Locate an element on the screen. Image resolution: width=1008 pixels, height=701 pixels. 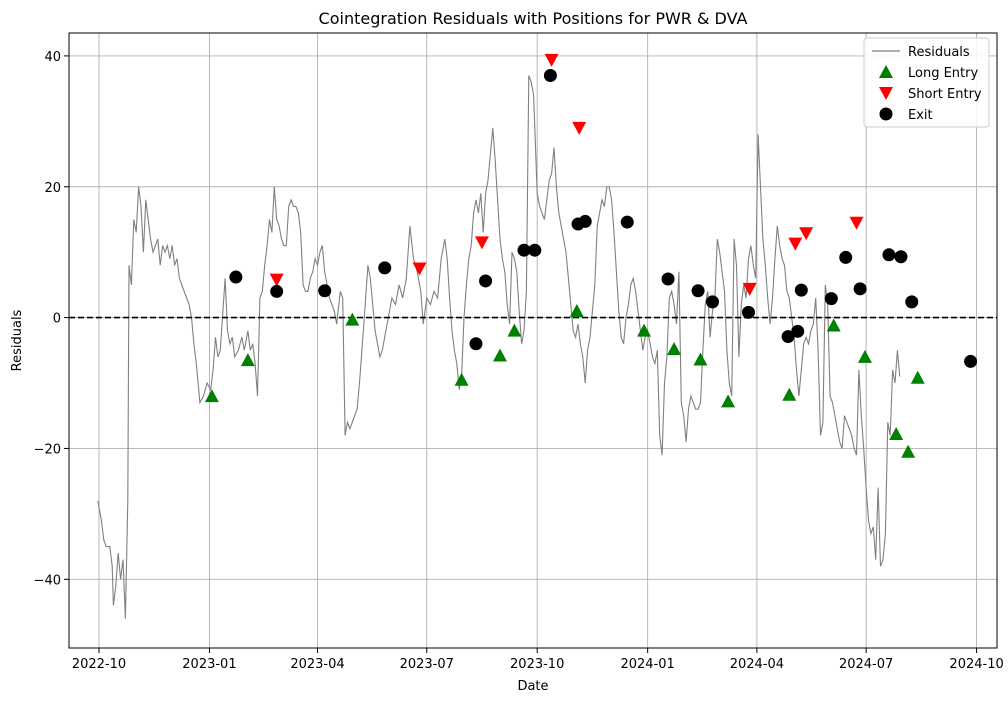
x-tick-label: 2023-04 is located at coordinates (317, 664).